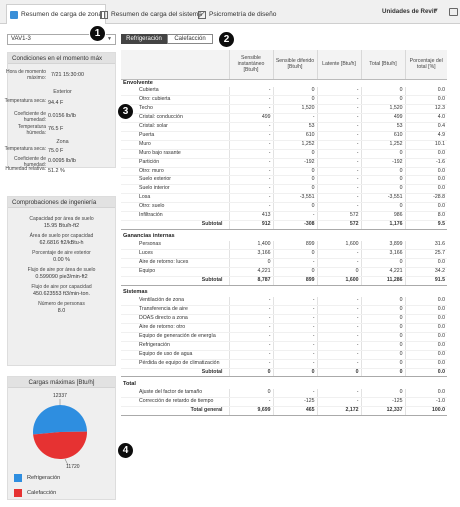  Describe the element at coordinates (144, 39) in the screenshot. I see `toggle-refrigeracion: Refrigeración` at that location.